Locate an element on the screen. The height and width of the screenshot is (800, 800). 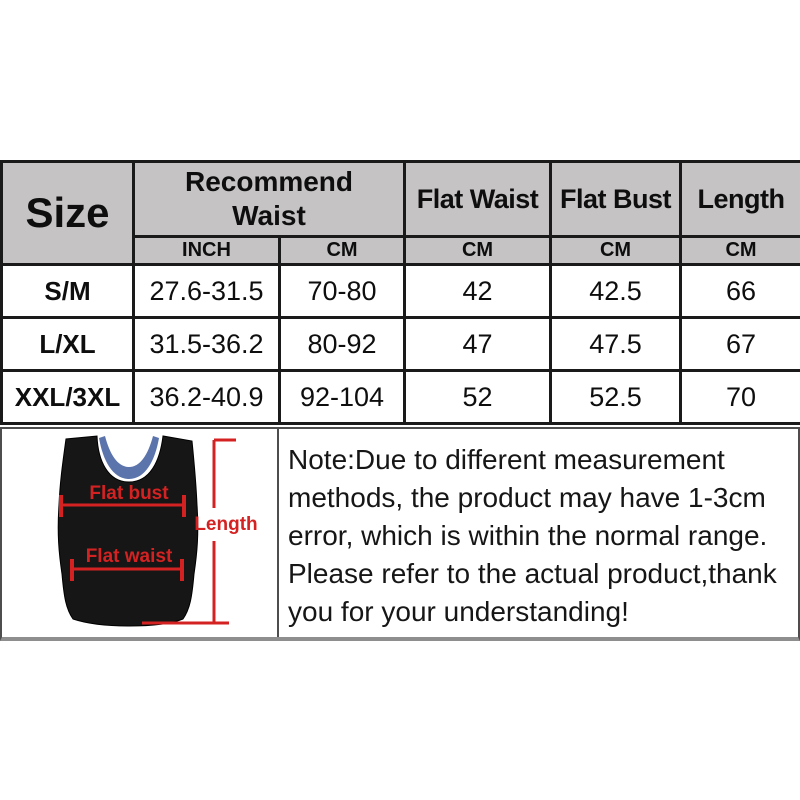
cm-cell: 70-80 is located at coordinates (342, 291).